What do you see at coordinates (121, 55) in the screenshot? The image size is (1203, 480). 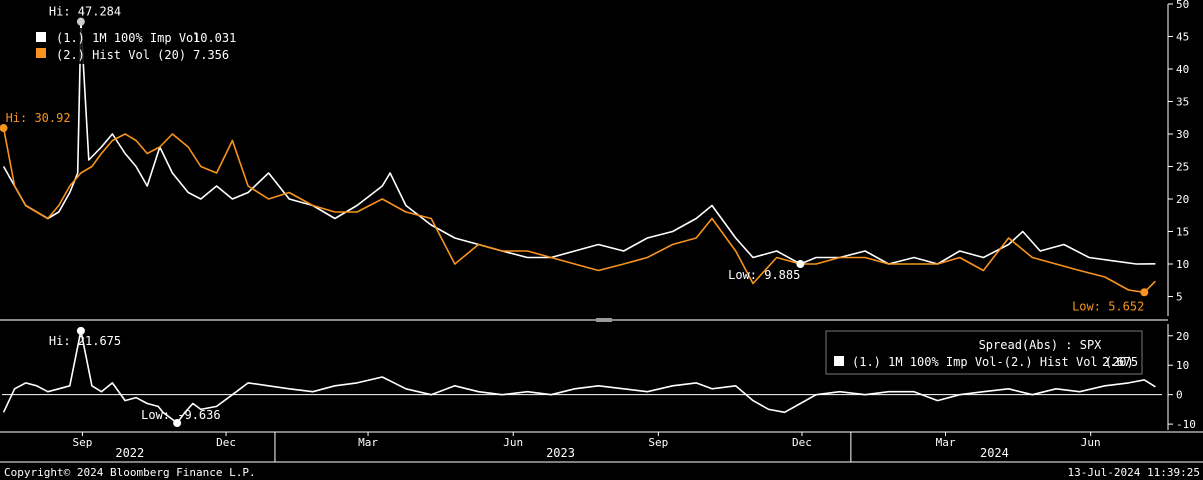 I see `legend-label-series2: (2.) Hist Vol (20)` at bounding box center [121, 55].